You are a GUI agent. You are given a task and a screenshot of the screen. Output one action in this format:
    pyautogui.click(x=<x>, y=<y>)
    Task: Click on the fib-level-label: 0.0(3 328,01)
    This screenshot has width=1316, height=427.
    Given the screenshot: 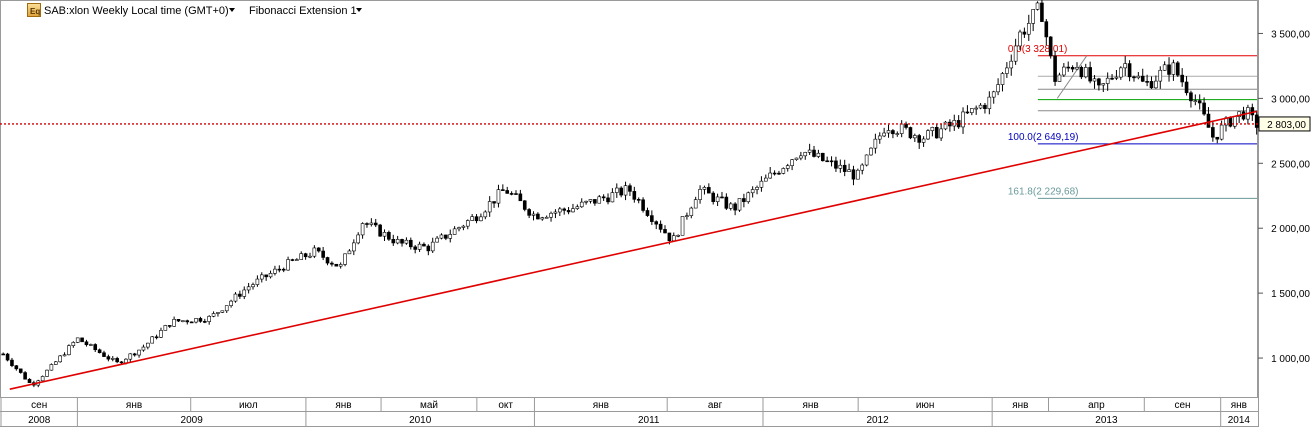 What is the action you would take?
    pyautogui.click(x=1038, y=49)
    